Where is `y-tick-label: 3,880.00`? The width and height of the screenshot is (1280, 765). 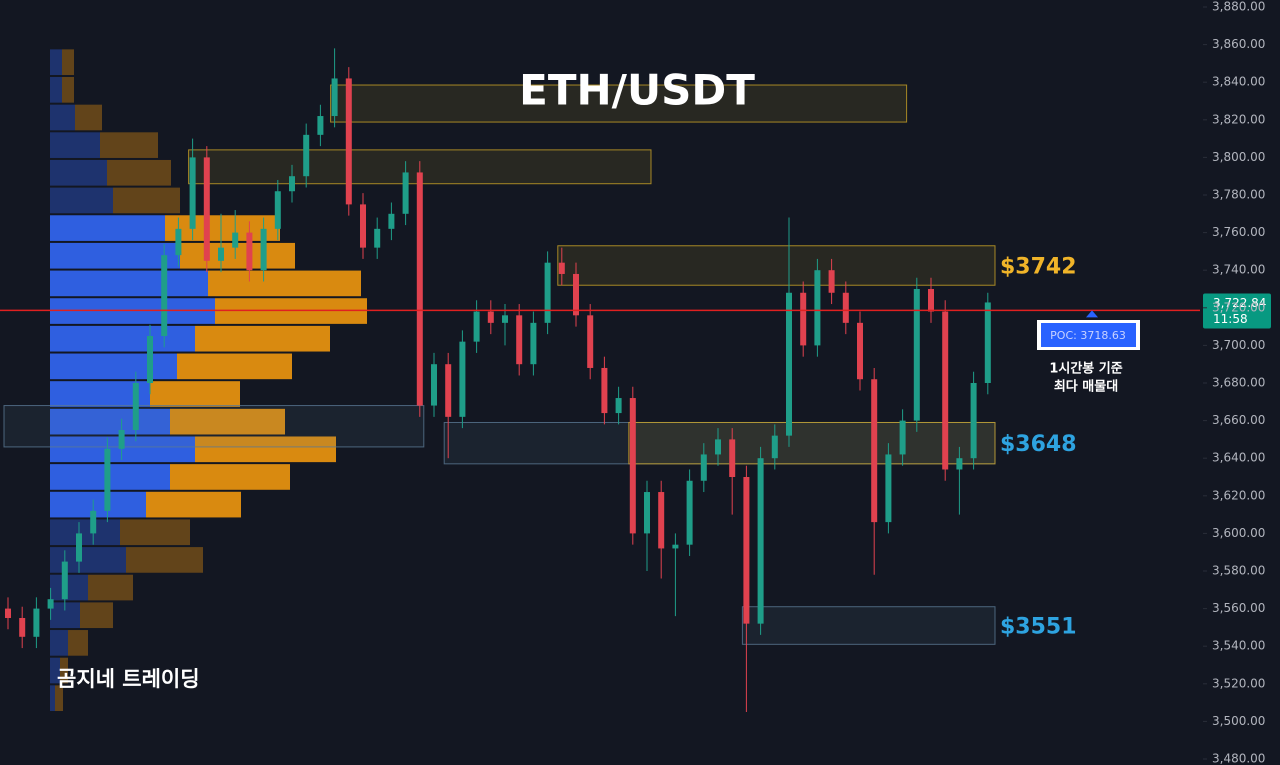 y-tick-label: 3,880.00 is located at coordinates (1238, 7).